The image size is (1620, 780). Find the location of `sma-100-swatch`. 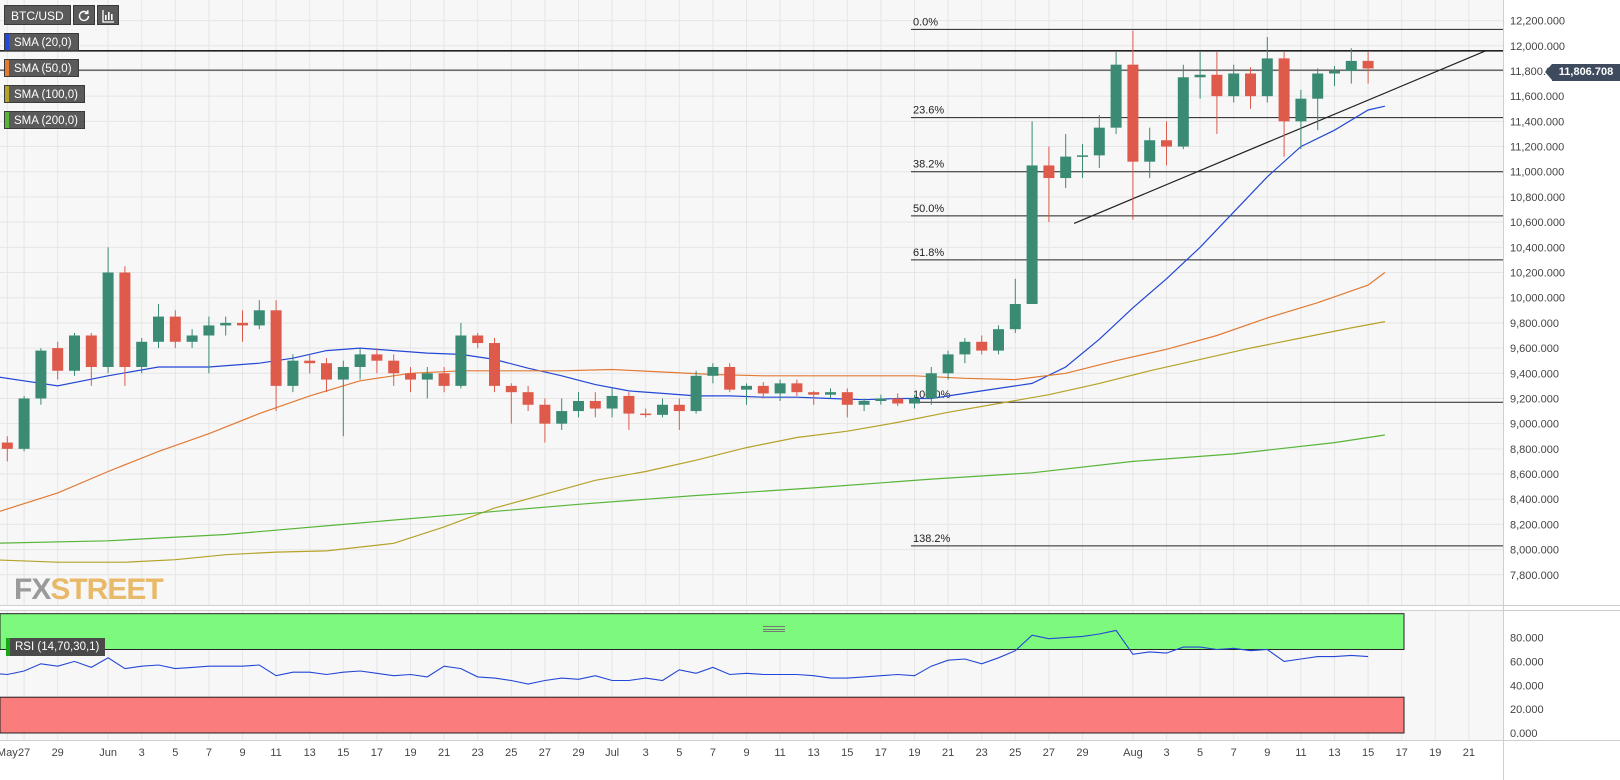

sma-100-swatch is located at coordinates (7, 94).